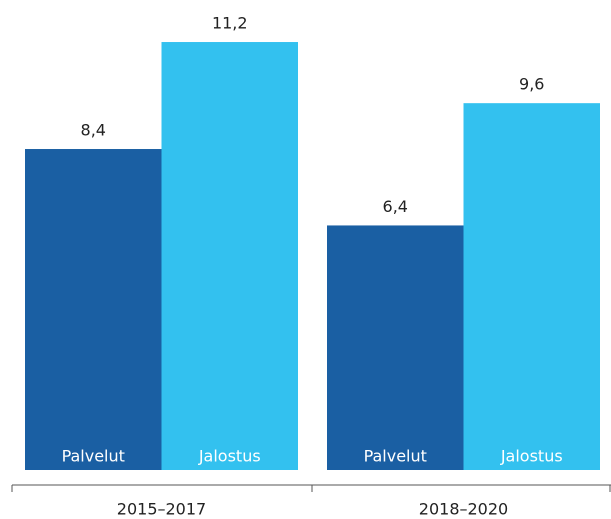 This screenshot has height=519, width=611. Describe the element at coordinates (531, 84) in the screenshot. I see `value-label: 9,6` at that location.